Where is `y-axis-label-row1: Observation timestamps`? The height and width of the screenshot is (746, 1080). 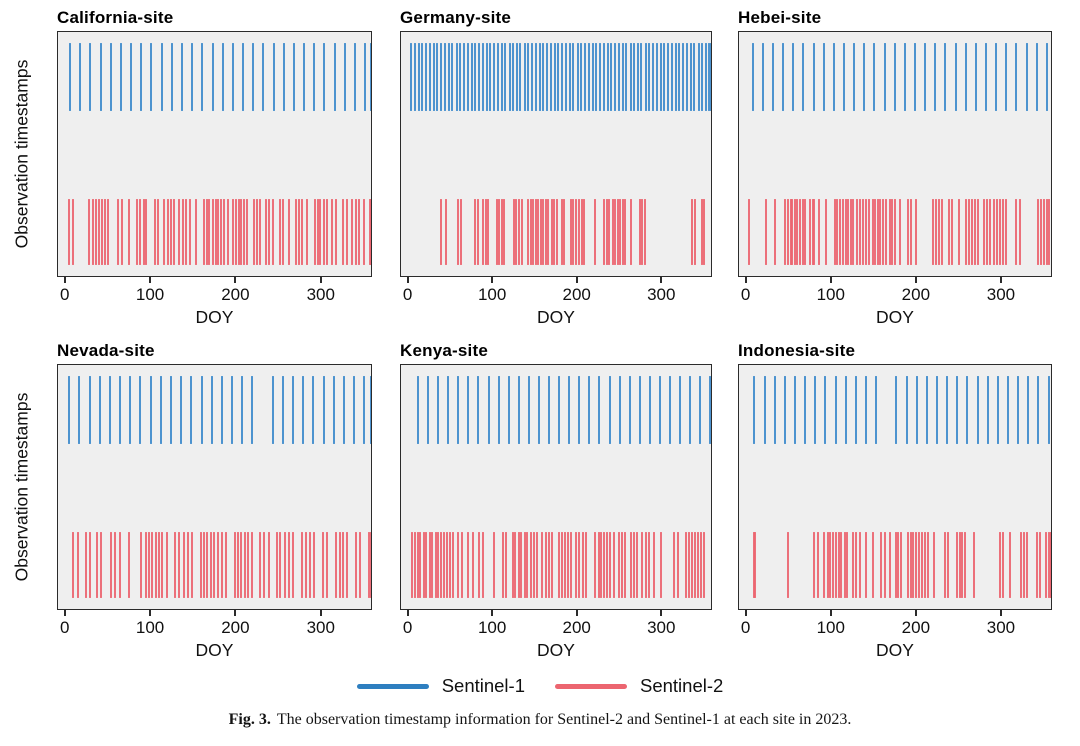
y-axis-label-row1: Observation timestamps is located at coordinates (21, 154).